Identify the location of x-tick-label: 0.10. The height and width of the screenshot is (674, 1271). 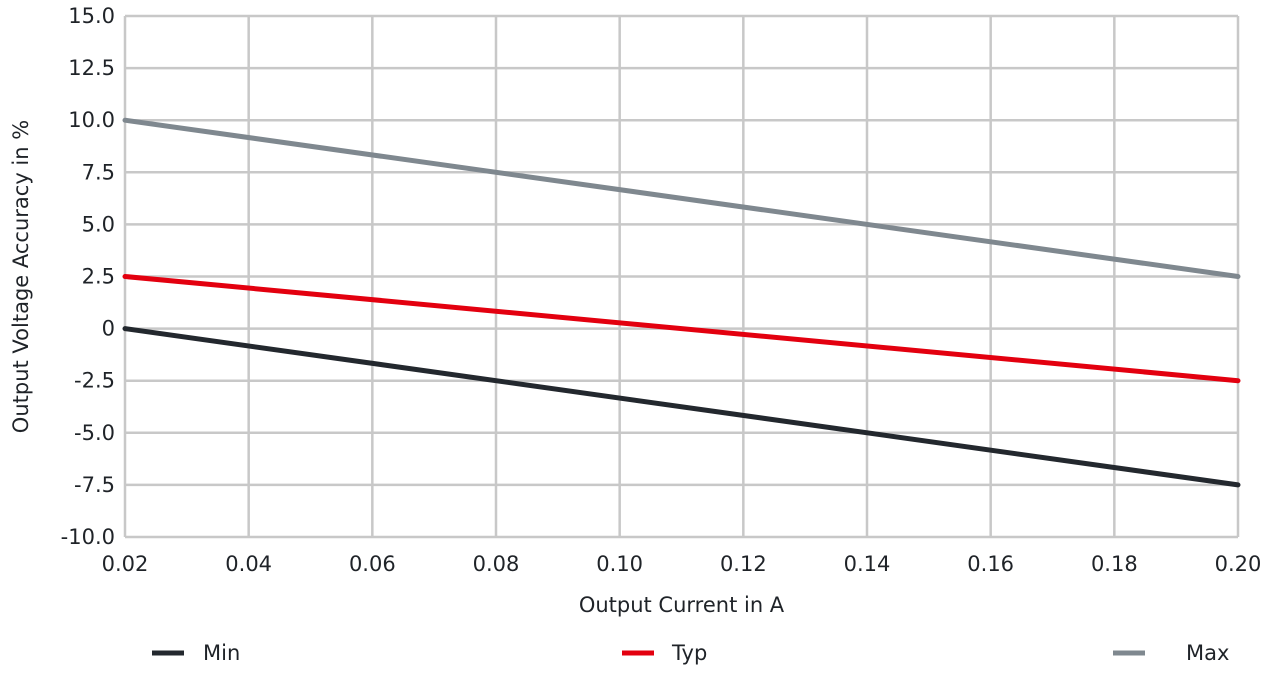
(619, 564).